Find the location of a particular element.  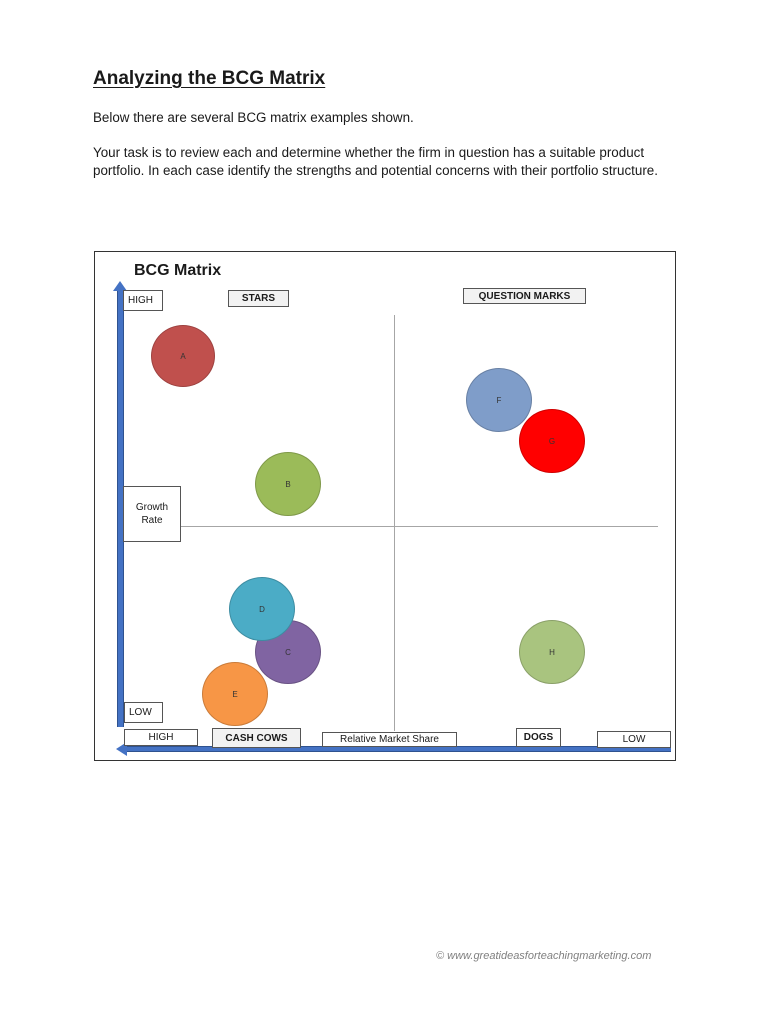

x-axis-low-label: LOW is located at coordinates (634, 739).